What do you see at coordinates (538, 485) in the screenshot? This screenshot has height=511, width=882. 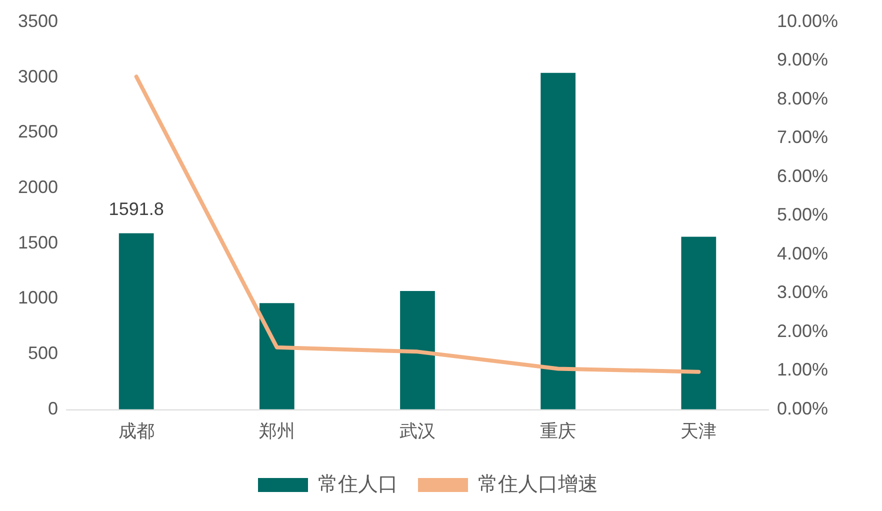 I see `legend-label: 常住人口增速` at bounding box center [538, 485].